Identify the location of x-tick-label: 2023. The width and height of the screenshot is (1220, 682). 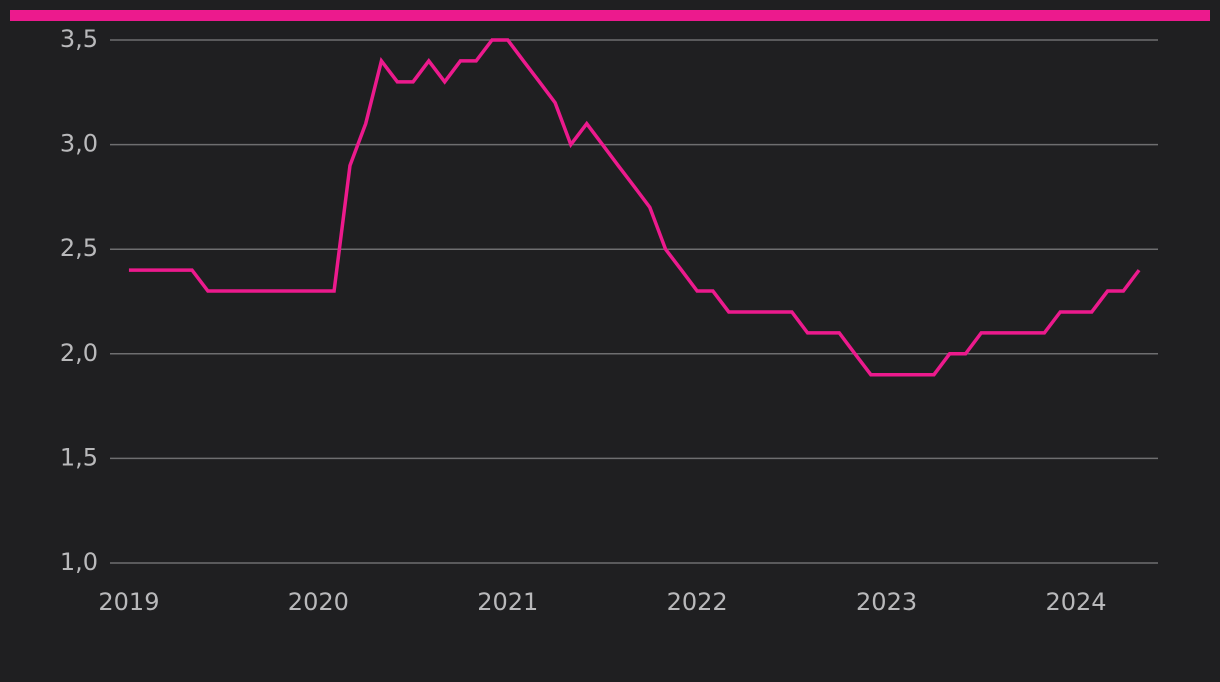
(886, 602).